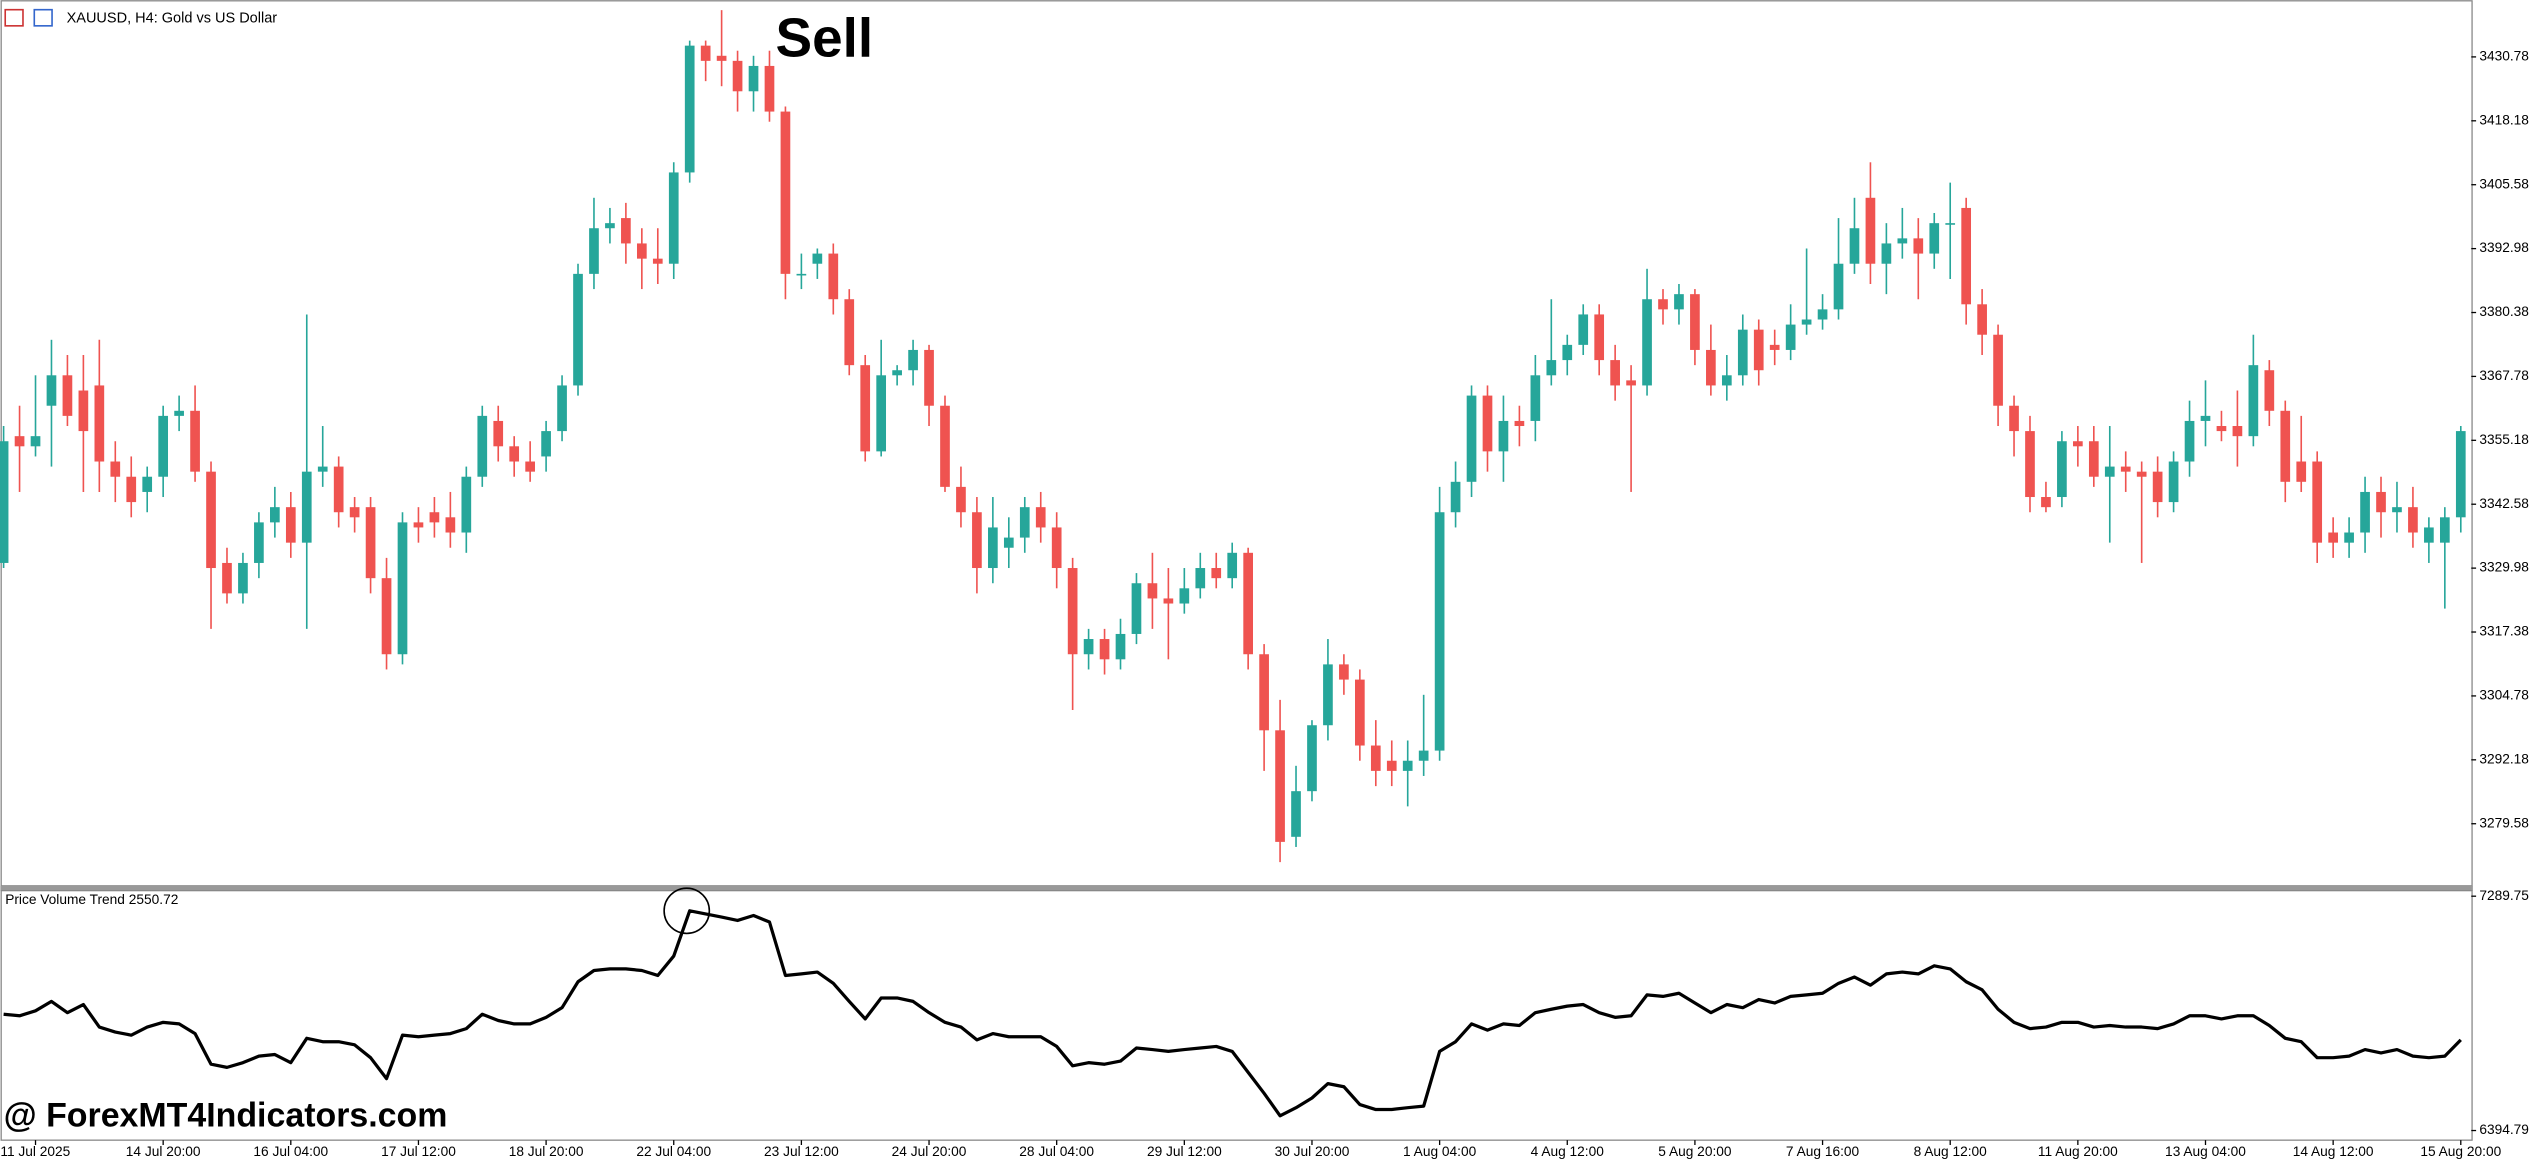 Image resolution: width=2533 pixels, height=1166 pixels. What do you see at coordinates (825, 37) in the screenshot?
I see `sell-annotation: Sell` at bounding box center [825, 37].